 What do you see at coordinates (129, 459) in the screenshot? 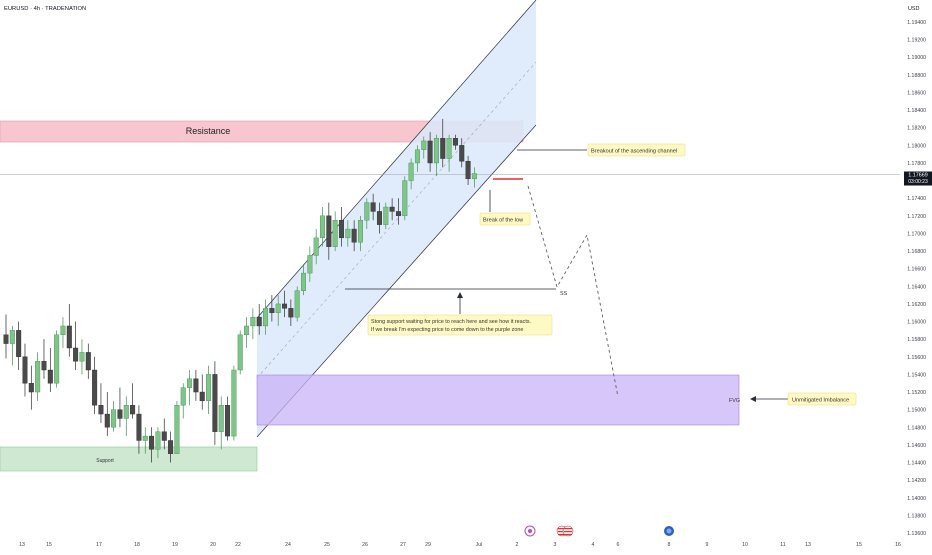
I see `support-zone` at bounding box center [129, 459].